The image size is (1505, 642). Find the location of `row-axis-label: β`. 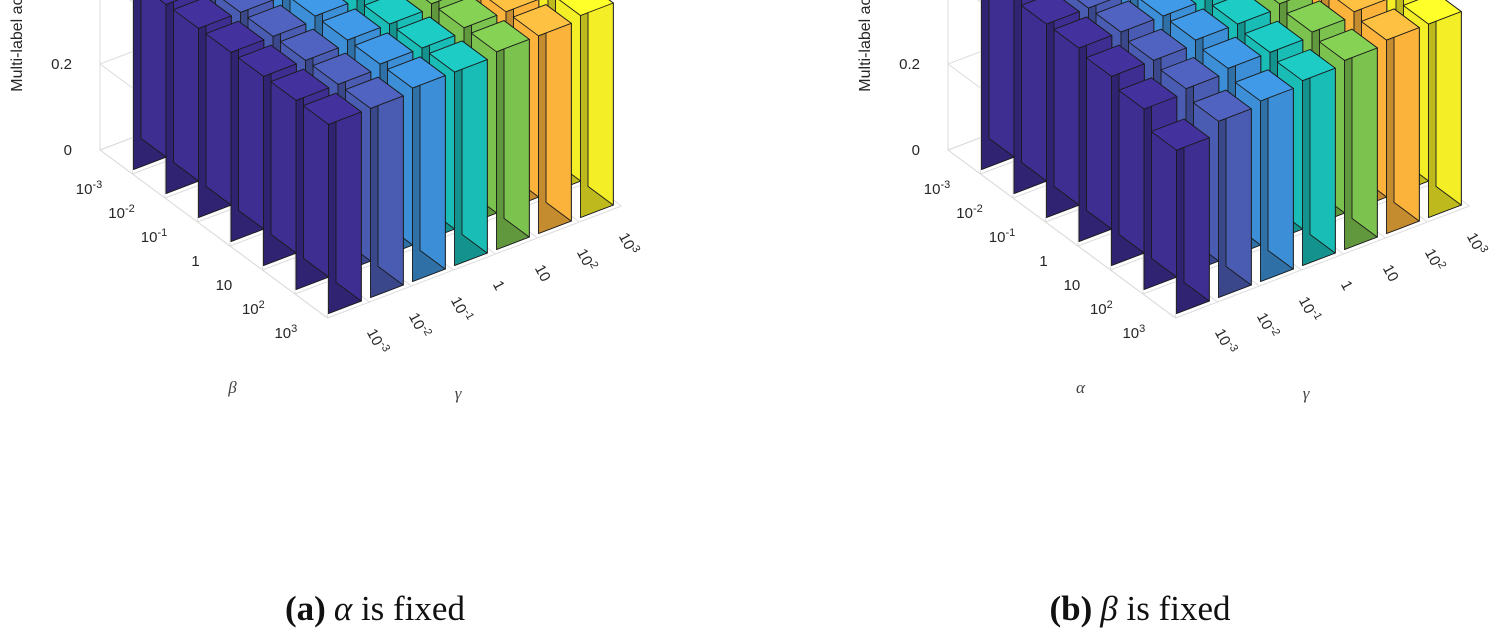

row-axis-label: β is located at coordinates (232, 387).